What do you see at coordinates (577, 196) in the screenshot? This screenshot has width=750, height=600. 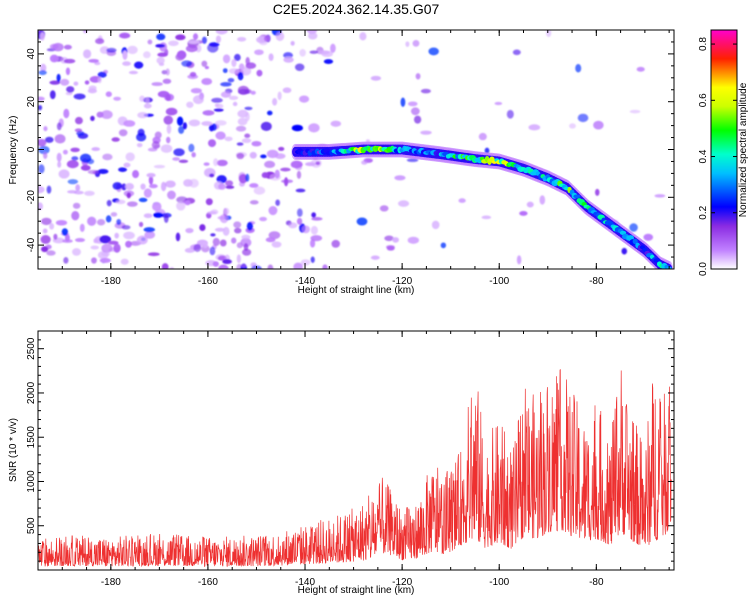 I see `heatmap-track-core` at bounding box center [577, 196].